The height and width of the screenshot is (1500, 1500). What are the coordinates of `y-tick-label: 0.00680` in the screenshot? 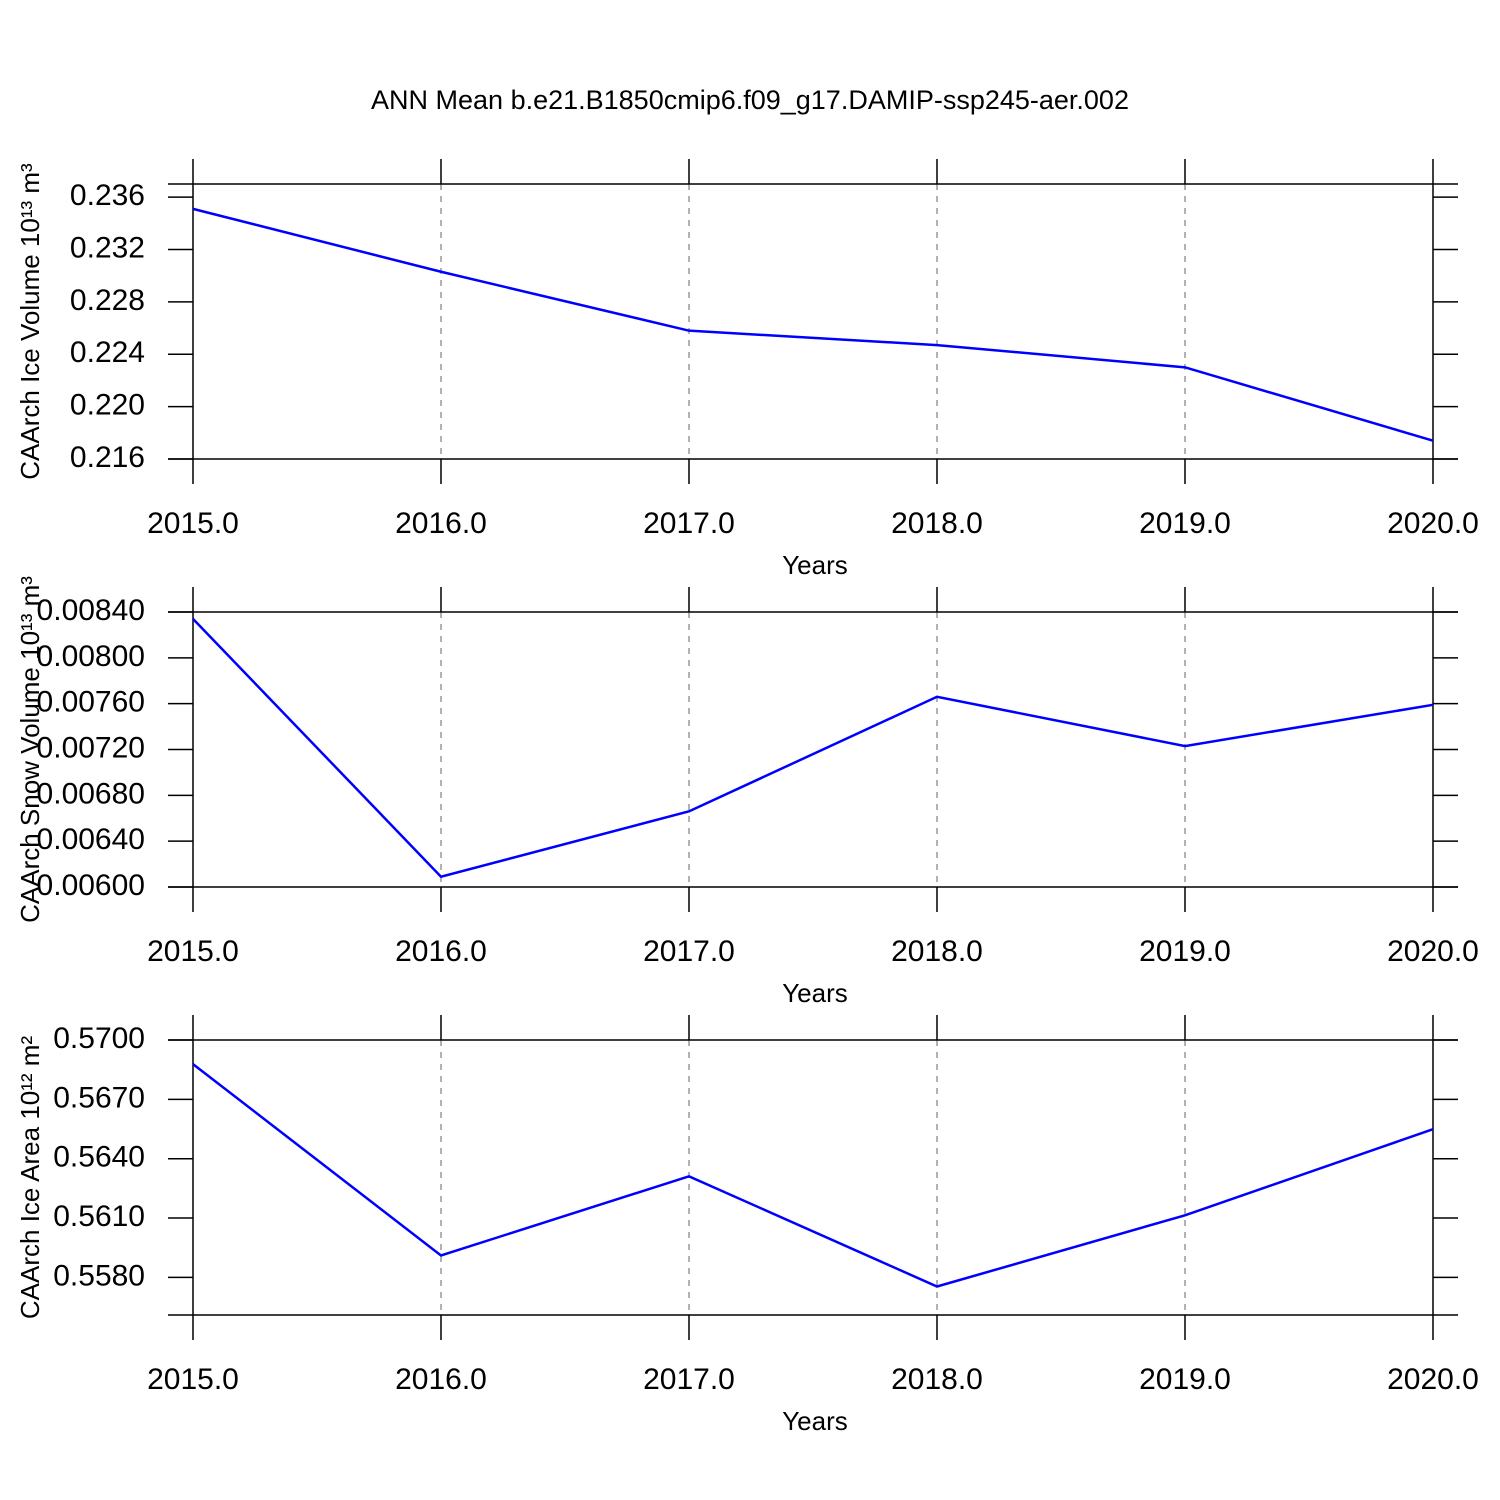 It's located at (91, 793).